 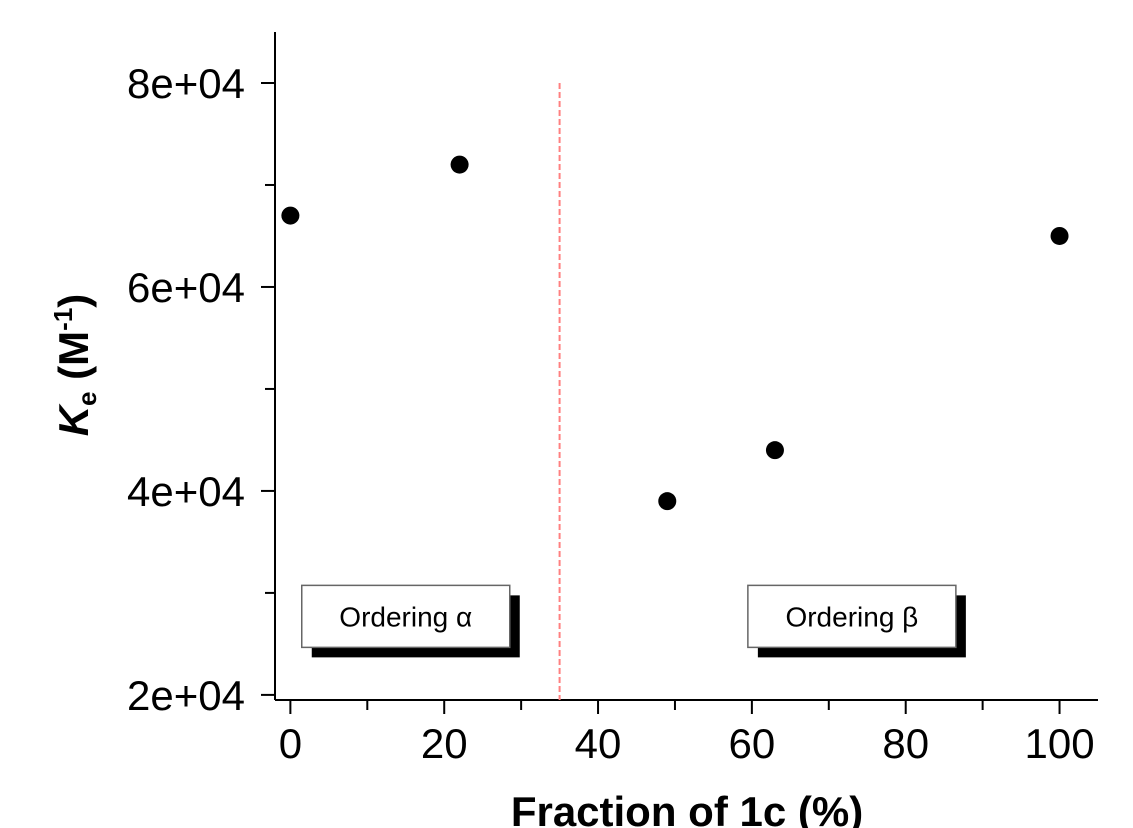 I want to click on x-tick-label: 20, so click(x=444, y=743).